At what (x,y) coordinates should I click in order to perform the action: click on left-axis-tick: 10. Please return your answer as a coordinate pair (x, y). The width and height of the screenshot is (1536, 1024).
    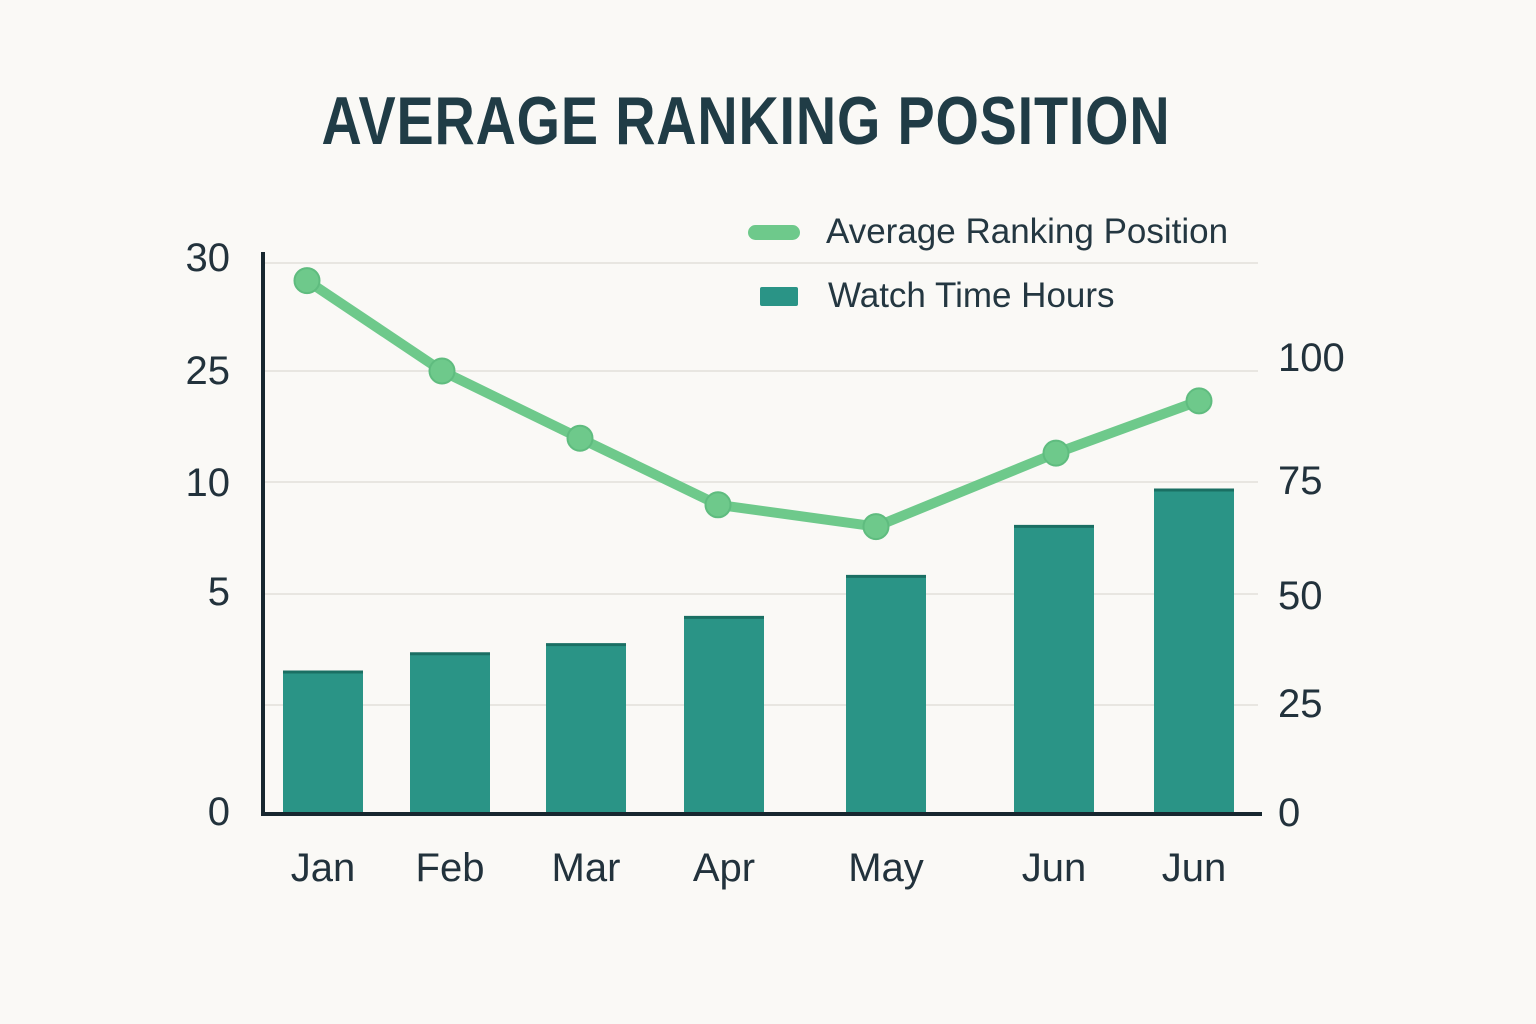
    Looking at the image, I should click on (208, 483).